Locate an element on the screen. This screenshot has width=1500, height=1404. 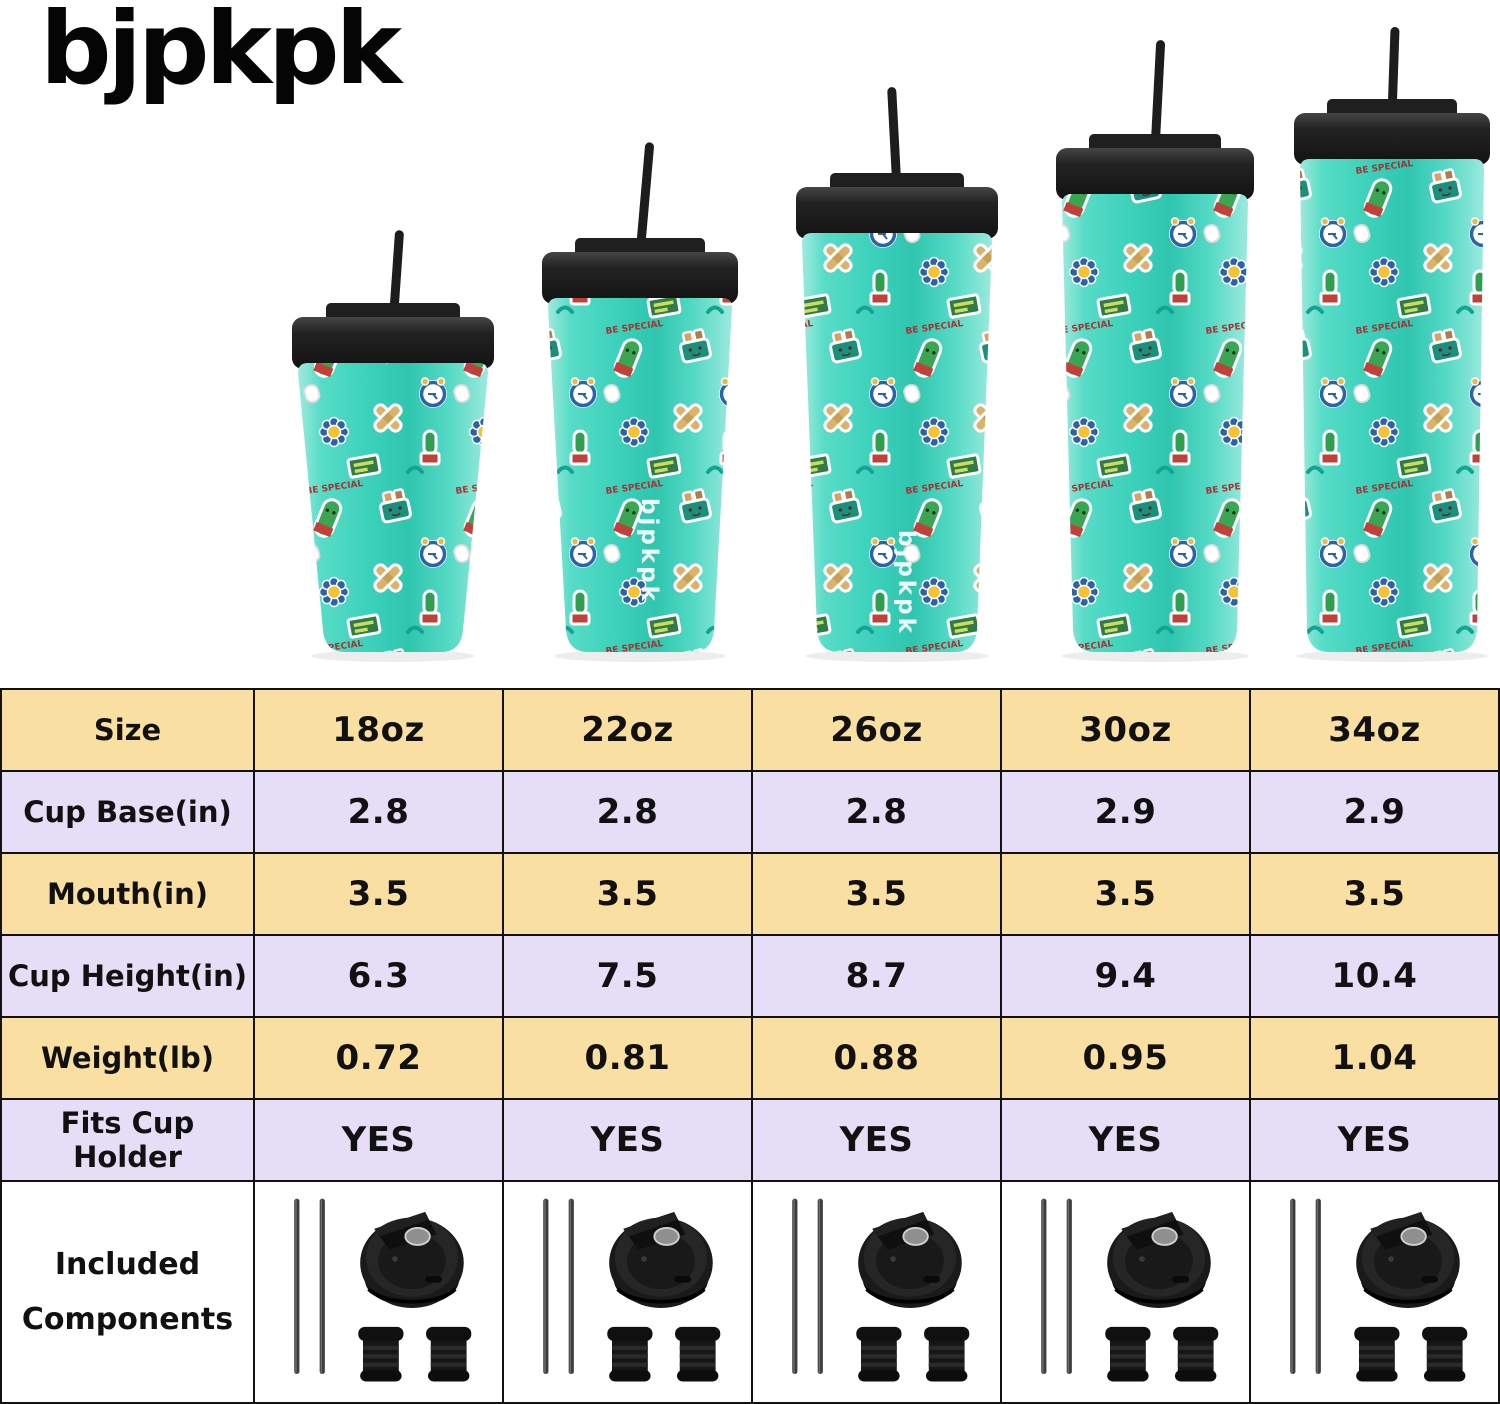
tumbler-22oz: bjpkpk is located at coordinates (640, 402).